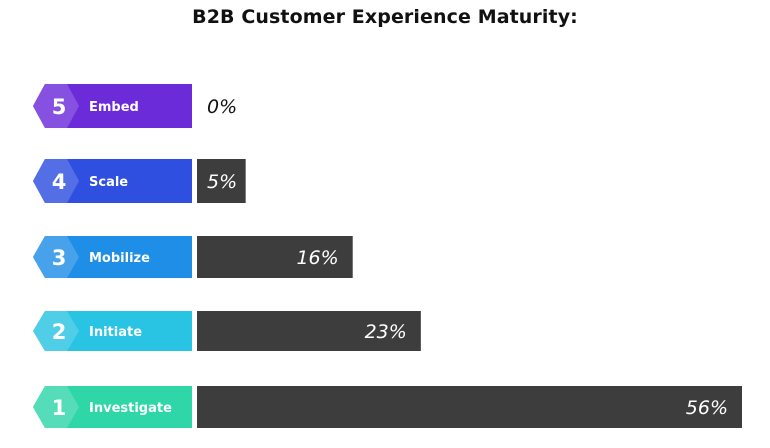 The height and width of the screenshot is (448, 770). What do you see at coordinates (59, 182) in the screenshot?
I see `level-number-scale: 4` at bounding box center [59, 182].